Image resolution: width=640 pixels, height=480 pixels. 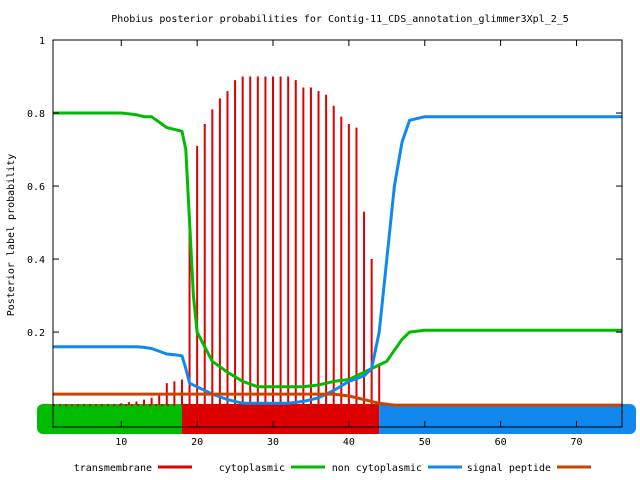 I want to click on y-axis-label: Posterior label probability, so click(x=11, y=235).